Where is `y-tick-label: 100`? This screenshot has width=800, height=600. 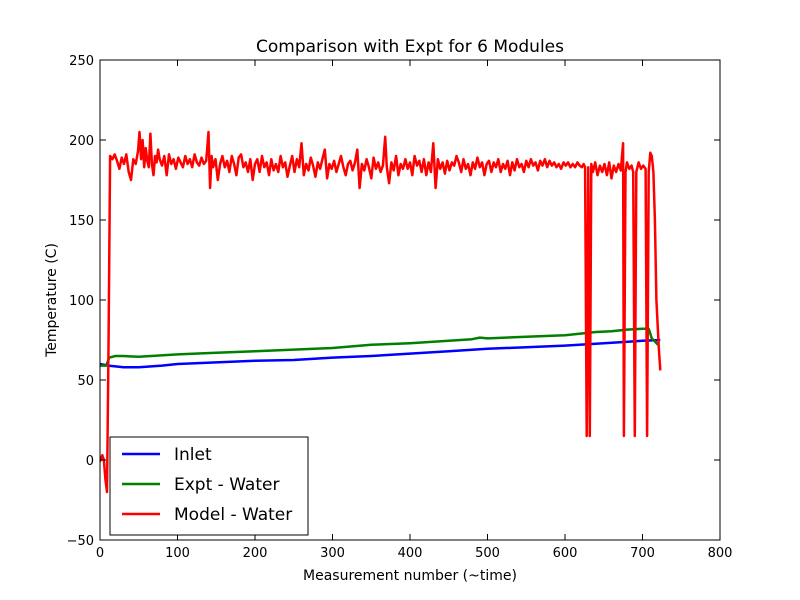 y-tick-label: 100 is located at coordinates (81, 301).